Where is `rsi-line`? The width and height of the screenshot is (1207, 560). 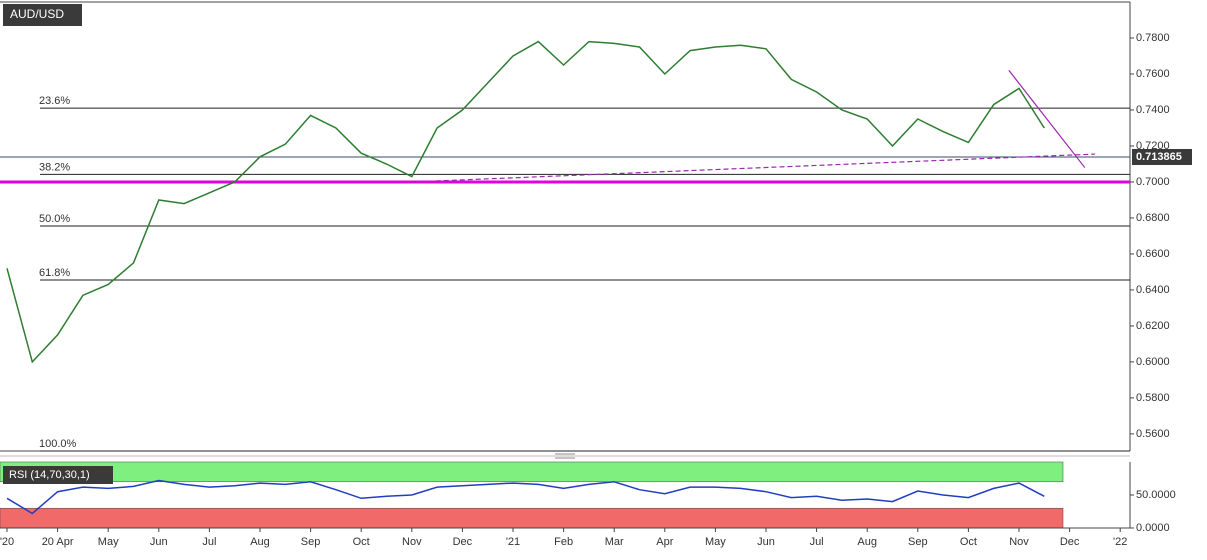
rsi-line is located at coordinates (525, 497).